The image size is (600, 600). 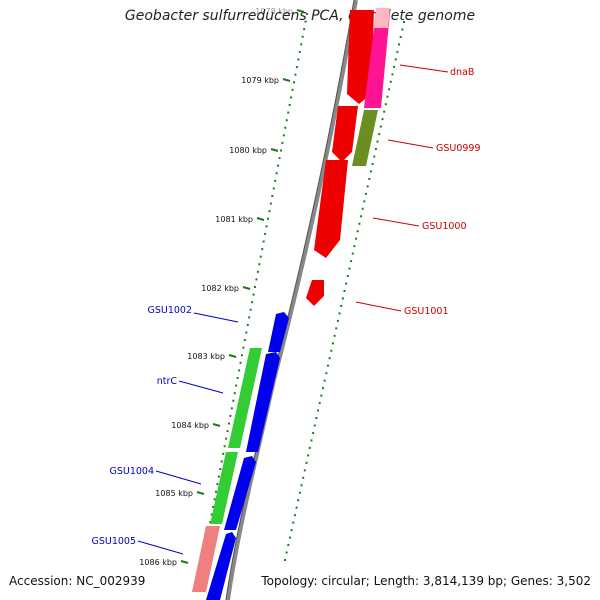 I want to click on cds-feature-ntrC, so click(x=263, y=402).